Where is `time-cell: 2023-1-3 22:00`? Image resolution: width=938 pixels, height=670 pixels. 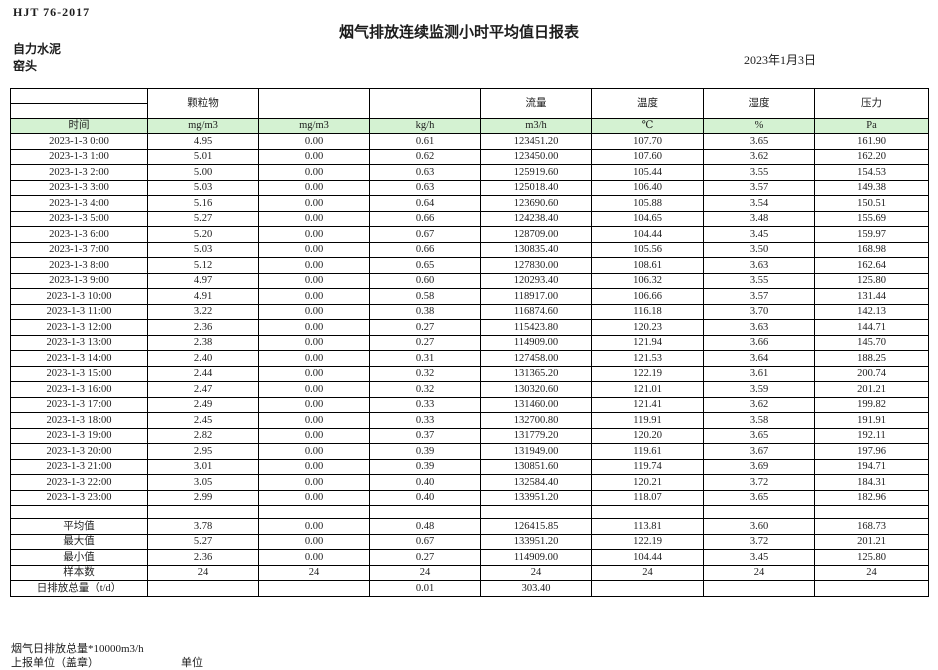 time-cell: 2023-1-3 22:00 is located at coordinates (79, 482).